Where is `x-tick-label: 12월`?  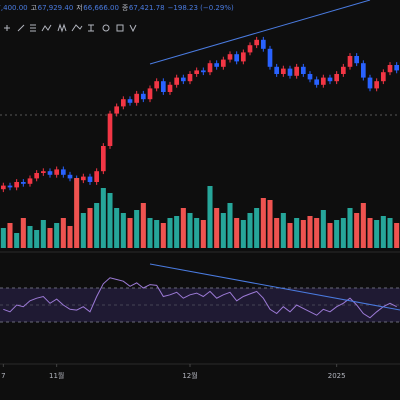
x-tick-label: 12월 is located at coordinates (189, 375).